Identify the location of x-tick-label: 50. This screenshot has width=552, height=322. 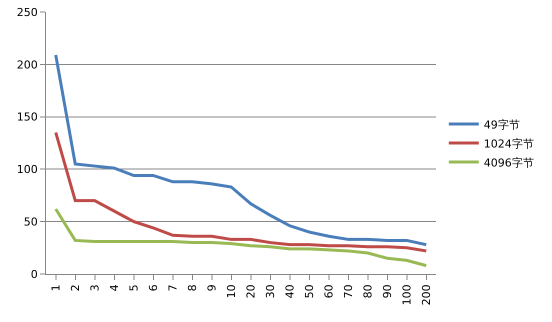
(309, 291).